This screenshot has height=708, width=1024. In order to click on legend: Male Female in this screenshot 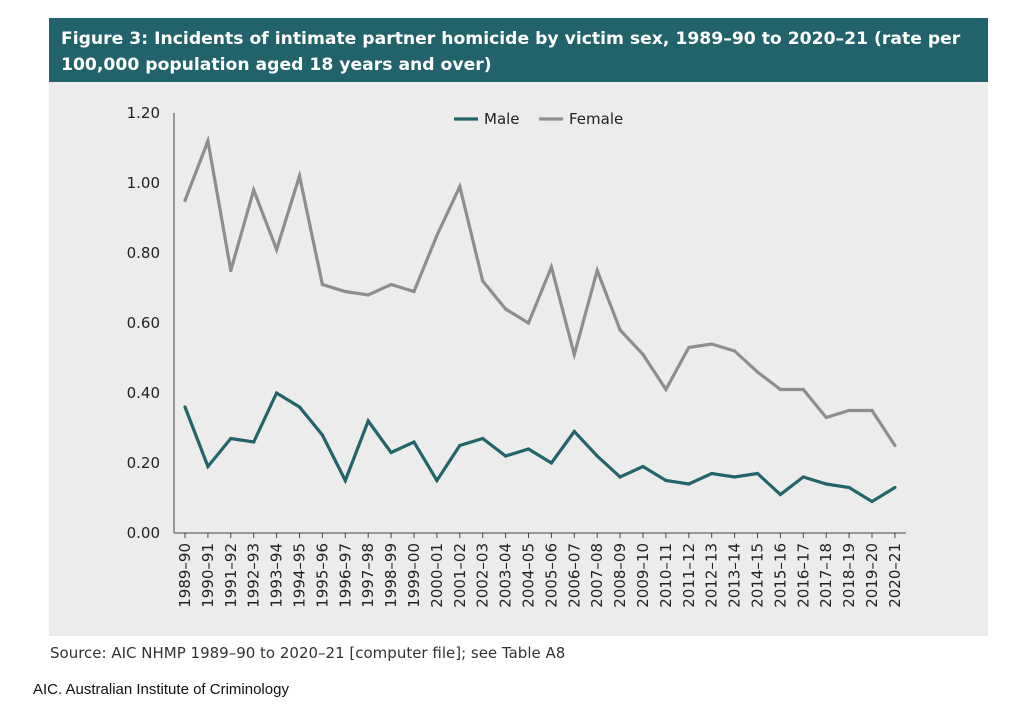, I will do `click(538, 119)`.